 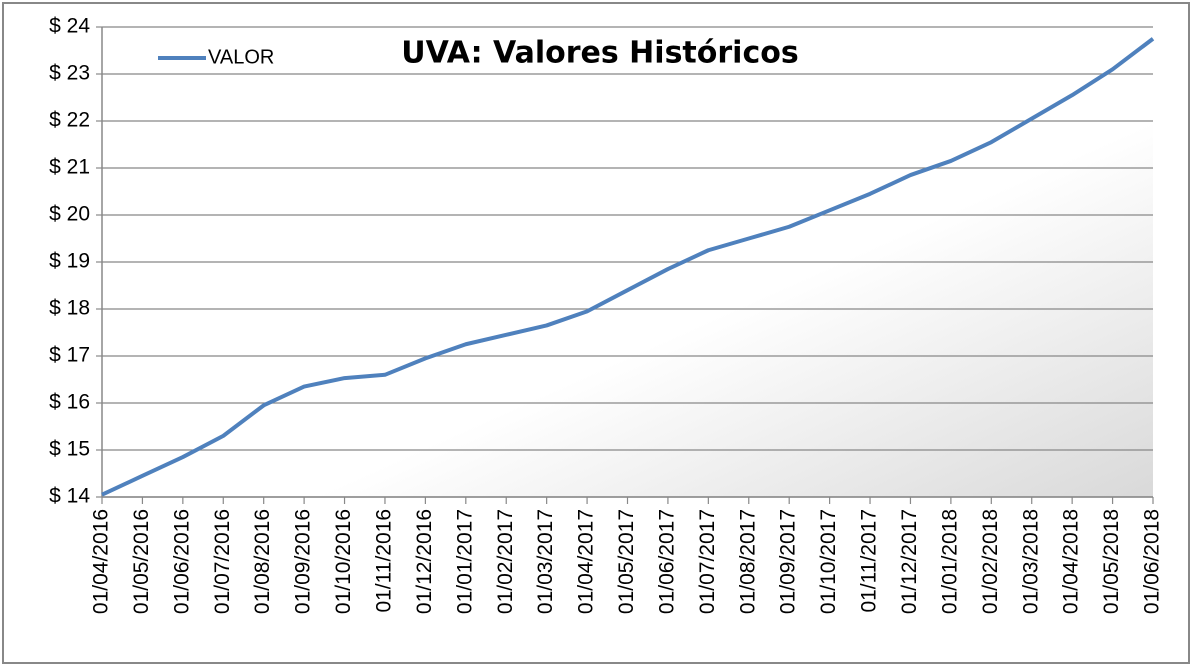 I want to click on legend-label: VALOR, so click(x=241, y=57).